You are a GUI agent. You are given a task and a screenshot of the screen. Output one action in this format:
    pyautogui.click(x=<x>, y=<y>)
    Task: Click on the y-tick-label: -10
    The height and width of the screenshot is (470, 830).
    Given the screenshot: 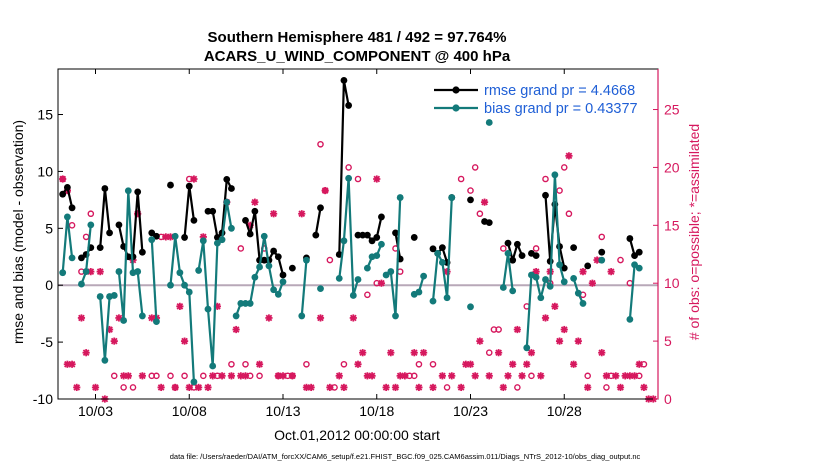 What is the action you would take?
    pyautogui.click(x=43, y=399)
    